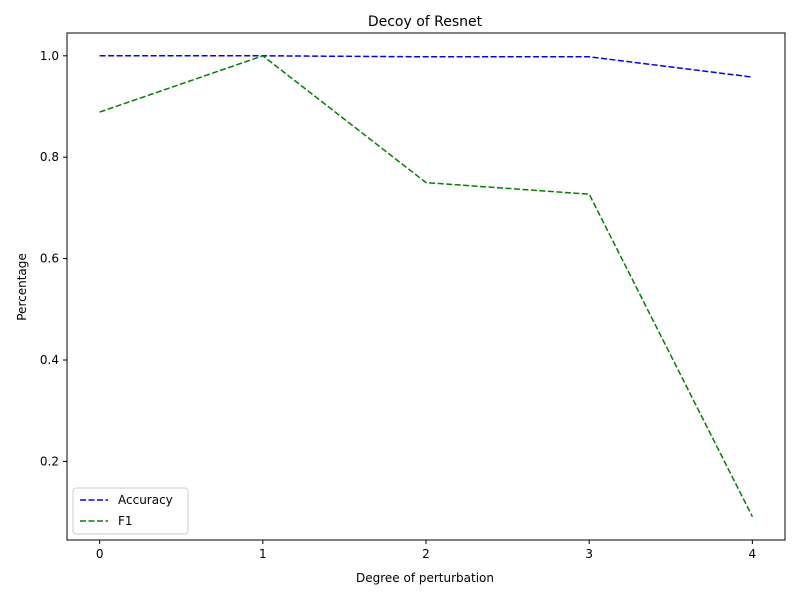 Image resolution: width=800 pixels, height=600 pixels. What do you see at coordinates (589, 554) in the screenshot?
I see `x-tick-label: 3` at bounding box center [589, 554].